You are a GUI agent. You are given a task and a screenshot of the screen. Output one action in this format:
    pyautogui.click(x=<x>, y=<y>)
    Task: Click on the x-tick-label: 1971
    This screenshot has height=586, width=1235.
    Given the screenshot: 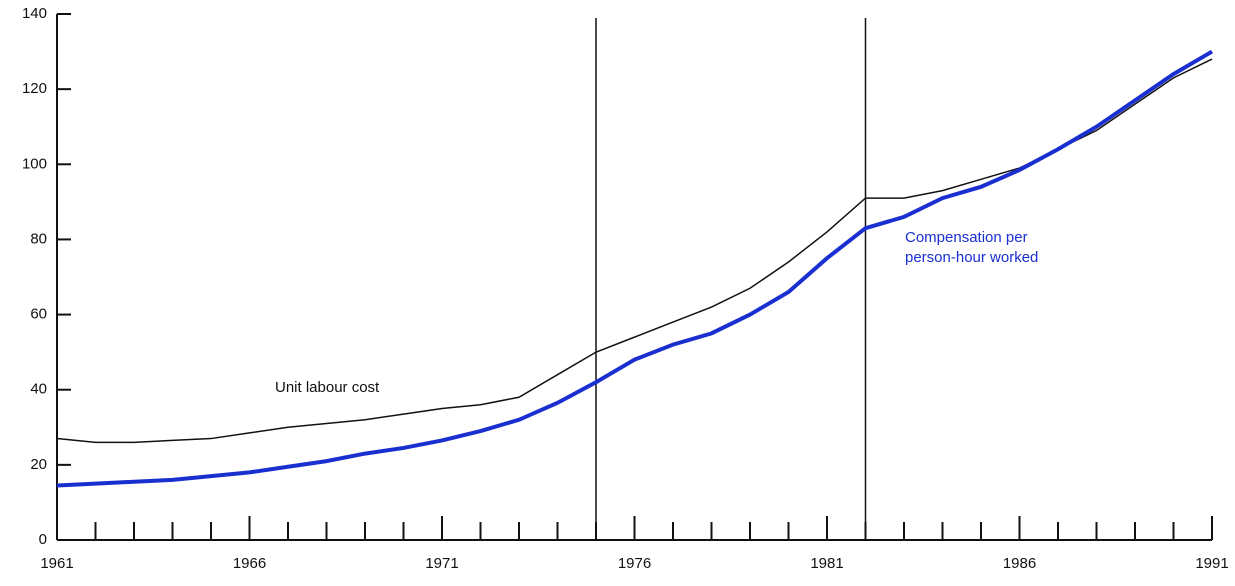 What is the action you would take?
    pyautogui.click(x=441, y=563)
    